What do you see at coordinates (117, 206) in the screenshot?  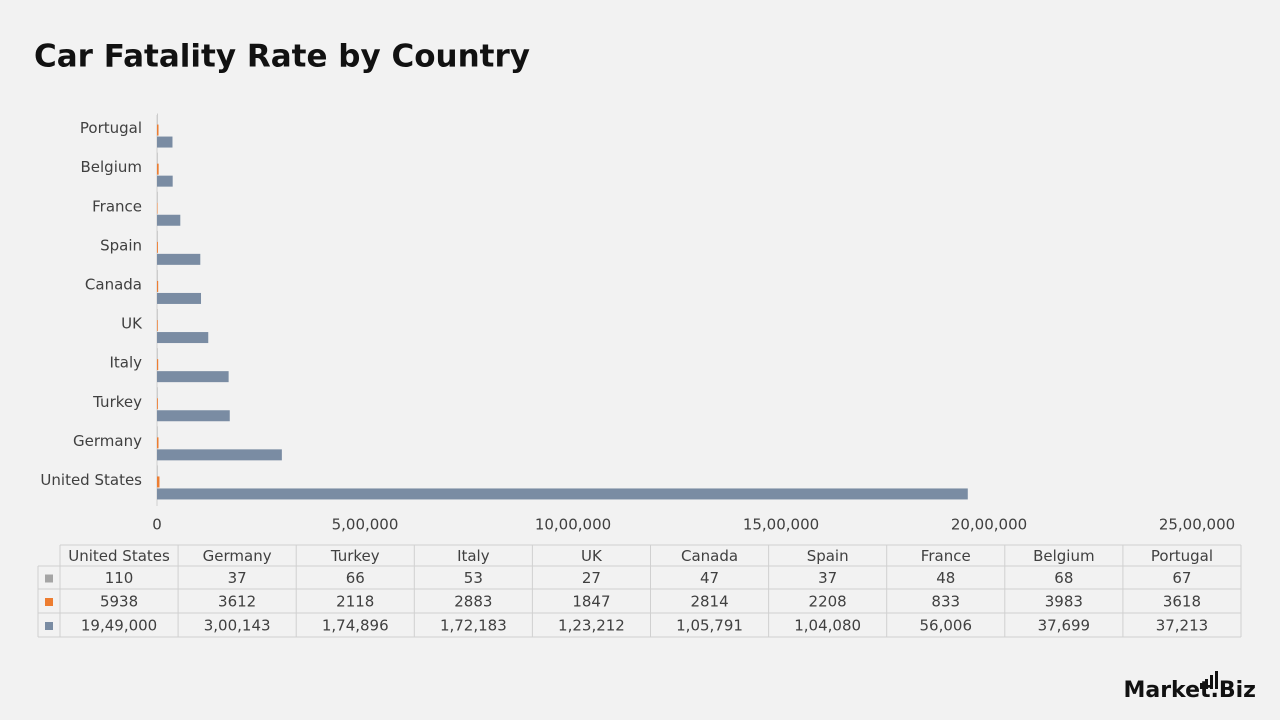 I see `y-tick-label: France` at bounding box center [117, 206].